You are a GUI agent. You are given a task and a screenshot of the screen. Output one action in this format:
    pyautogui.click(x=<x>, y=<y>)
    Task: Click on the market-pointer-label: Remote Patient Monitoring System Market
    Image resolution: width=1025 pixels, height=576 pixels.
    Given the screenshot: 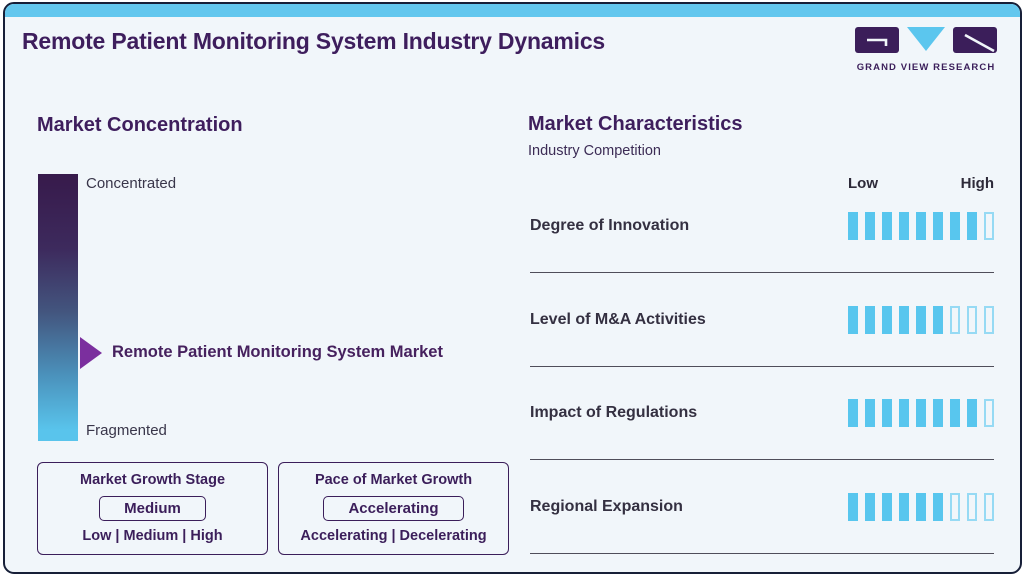 What is the action you would take?
    pyautogui.click(x=277, y=352)
    